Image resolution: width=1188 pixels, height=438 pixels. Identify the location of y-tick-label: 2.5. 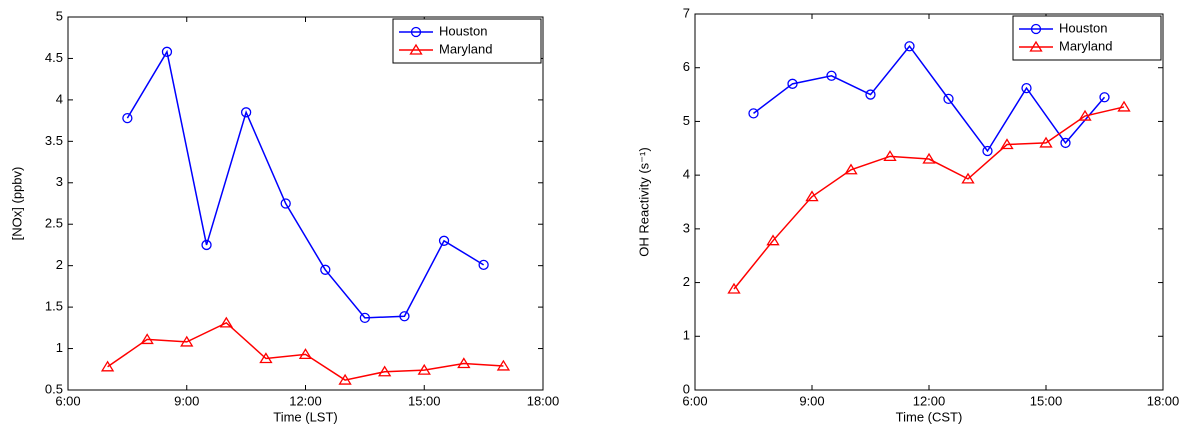
(54, 223).